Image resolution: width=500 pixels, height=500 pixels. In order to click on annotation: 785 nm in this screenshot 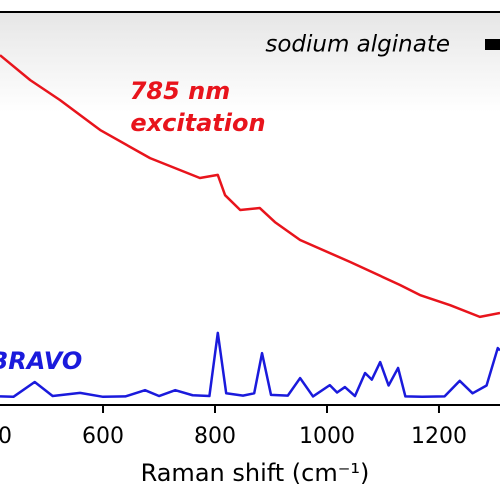, I will do `click(180, 91)`.